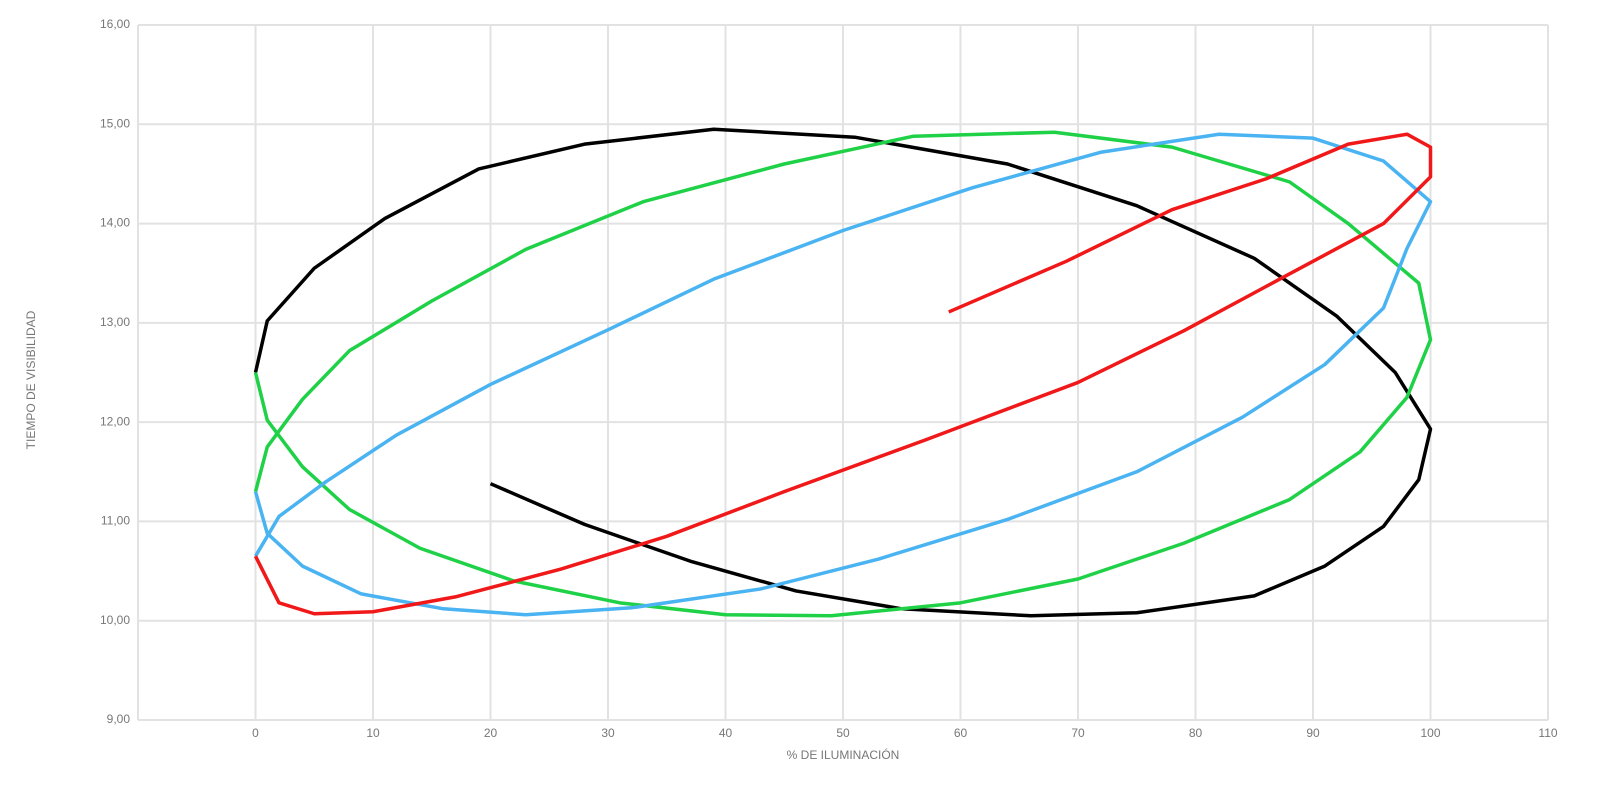 The image size is (1600, 790). I want to click on x-tick-label: 70, so click(1078, 733).